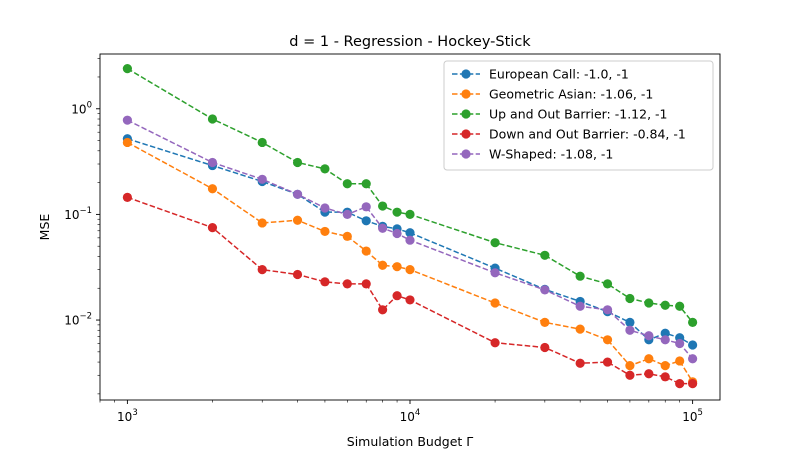 This screenshot has width=800, height=454. I want to click on legend-label: Geometric Asian: -1.06, -1, so click(571, 94).